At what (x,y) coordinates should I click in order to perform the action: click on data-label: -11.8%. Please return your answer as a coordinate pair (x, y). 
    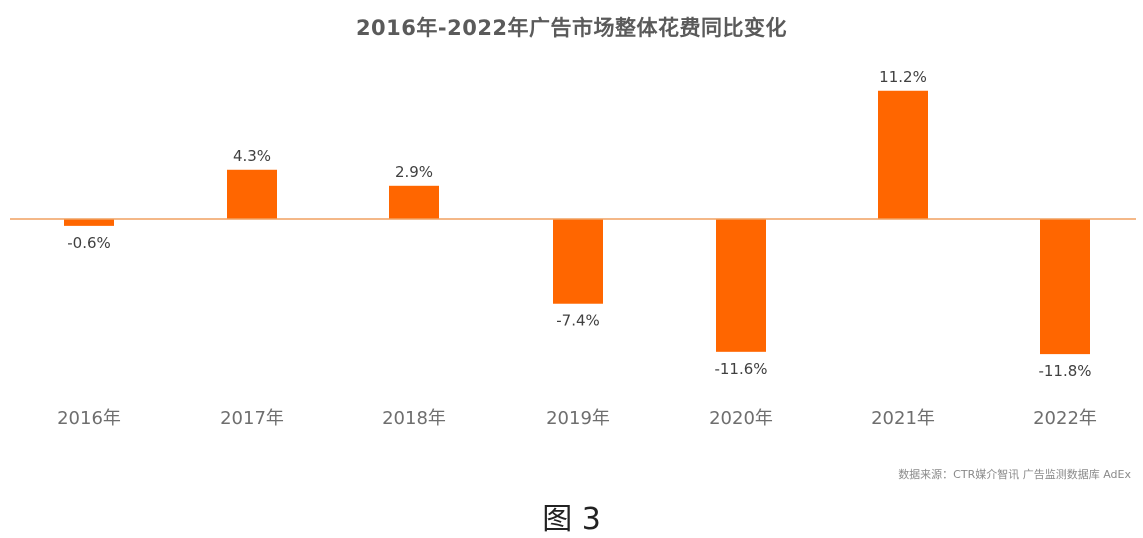
    Looking at the image, I should click on (1064, 371).